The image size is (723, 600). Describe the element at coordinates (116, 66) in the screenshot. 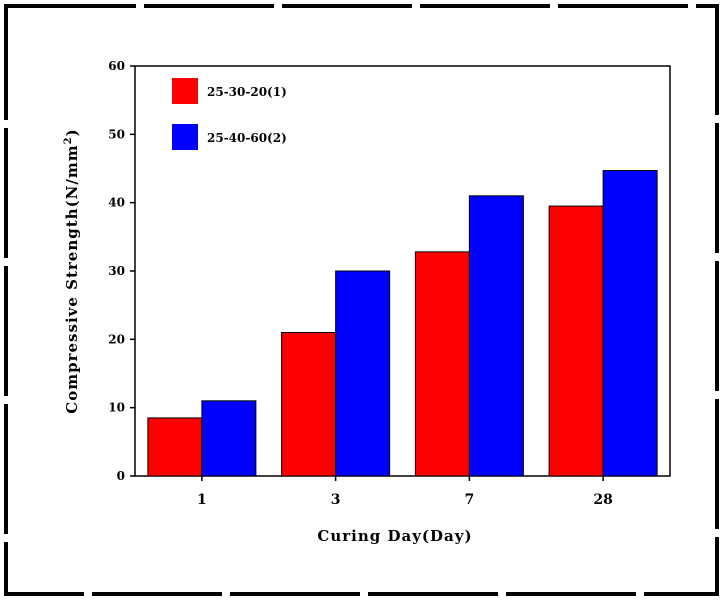

I see `y-tick-label-60: 60` at that location.